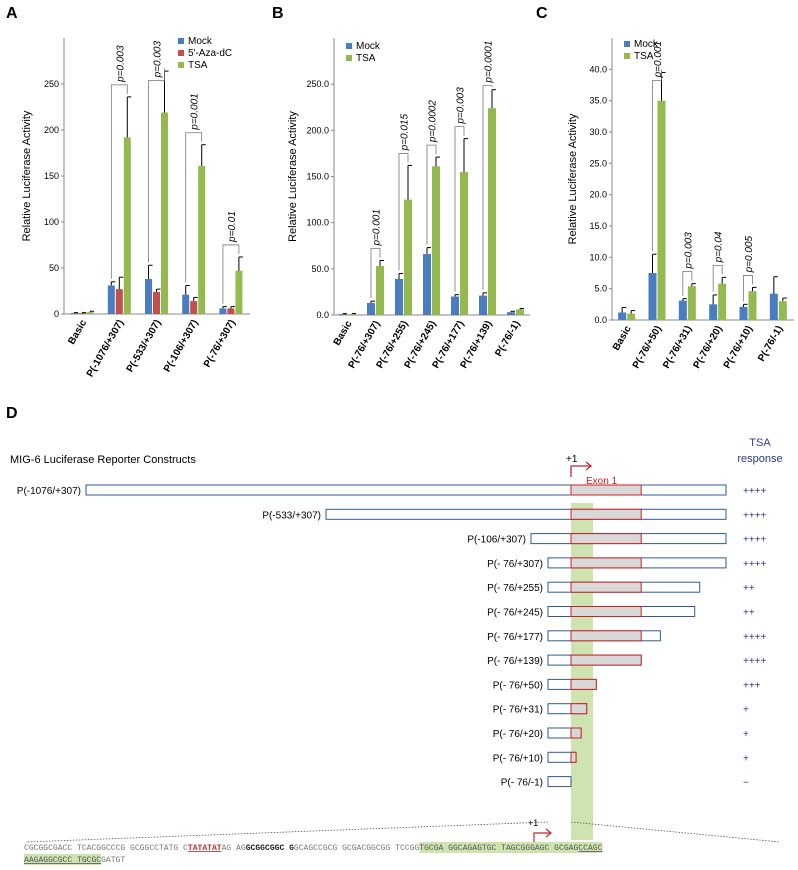 This screenshot has height=870, width=798. I want to click on y-tick-label: 30.0, so click(598, 132).